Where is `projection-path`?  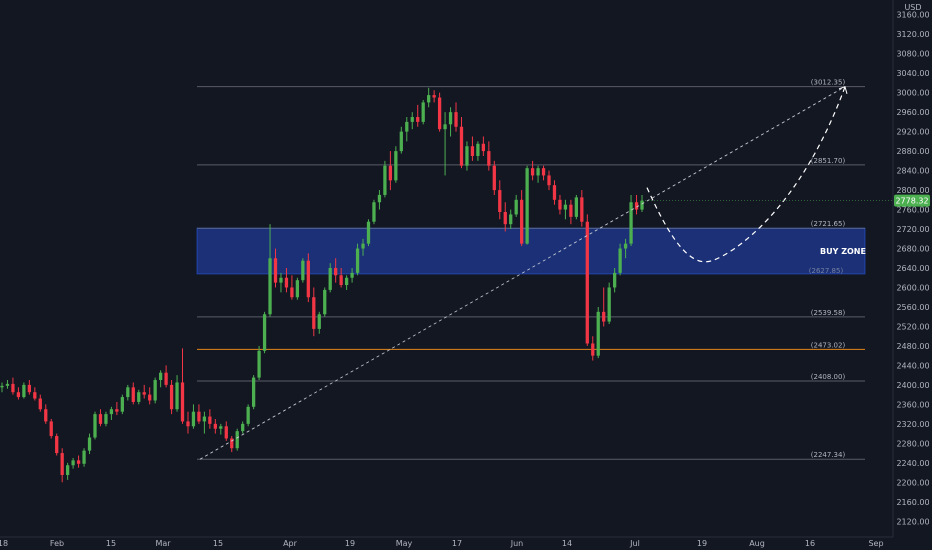
projection-path is located at coordinates (746, 174).